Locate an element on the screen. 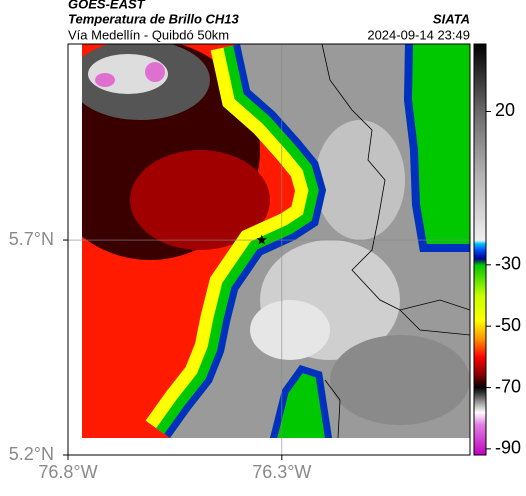 This screenshot has width=526, height=496. colorbar-frame is located at coordinates (480, 249).